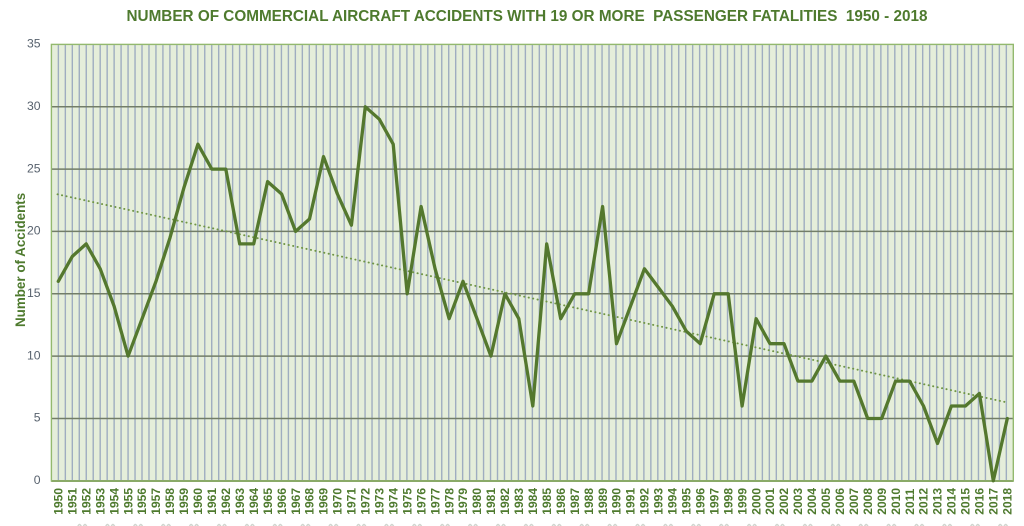  Describe the element at coordinates (784, 501) in the screenshot. I see `svg-text: 2002` at that location.